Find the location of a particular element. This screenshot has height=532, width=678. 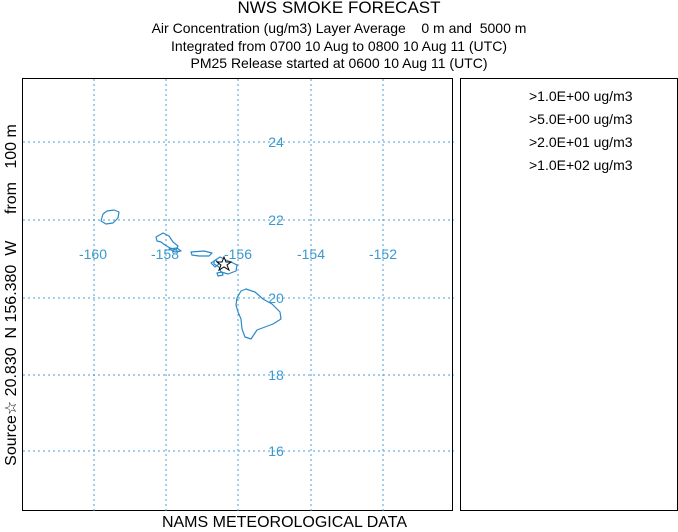

lon-label-154: -154 is located at coordinates (311, 254).